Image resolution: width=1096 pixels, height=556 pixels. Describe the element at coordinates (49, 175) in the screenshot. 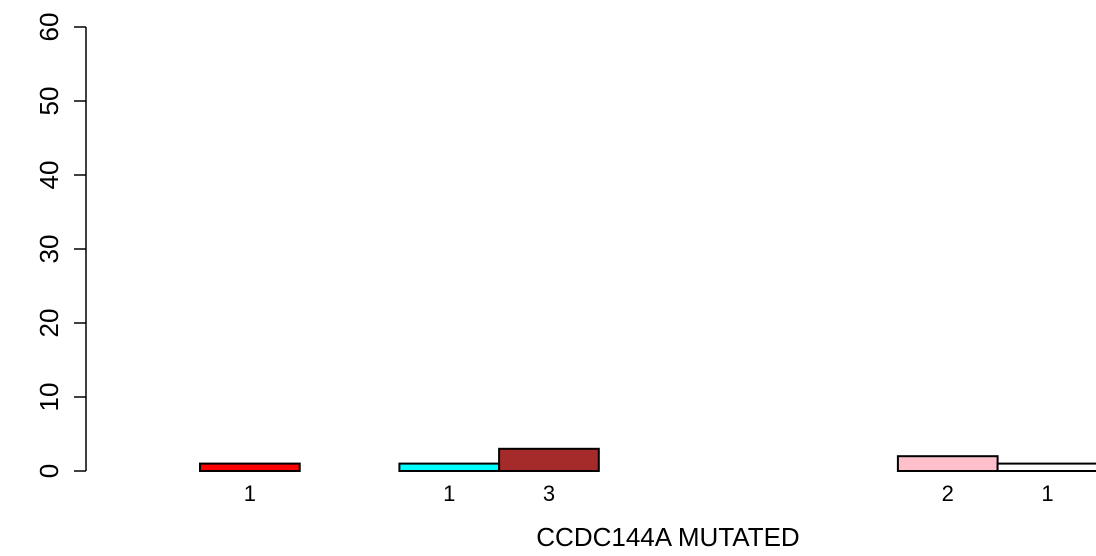

I see `y-tick-label: 40` at that location.